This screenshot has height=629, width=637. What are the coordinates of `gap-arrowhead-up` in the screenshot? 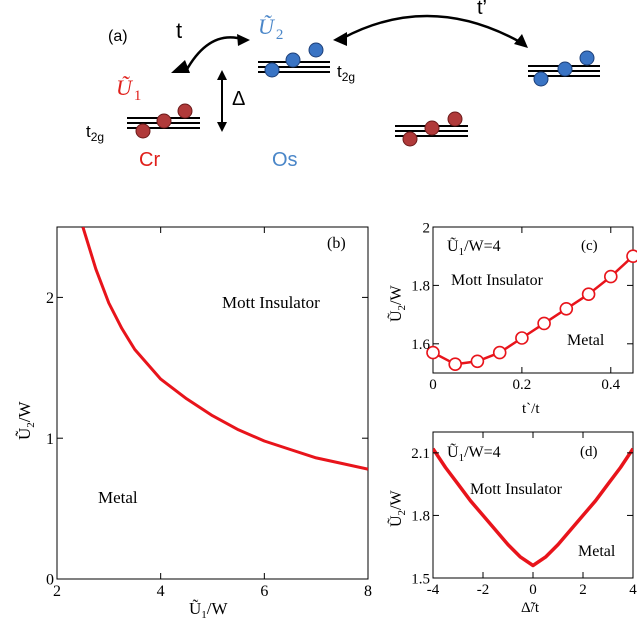 It's located at (222, 75).